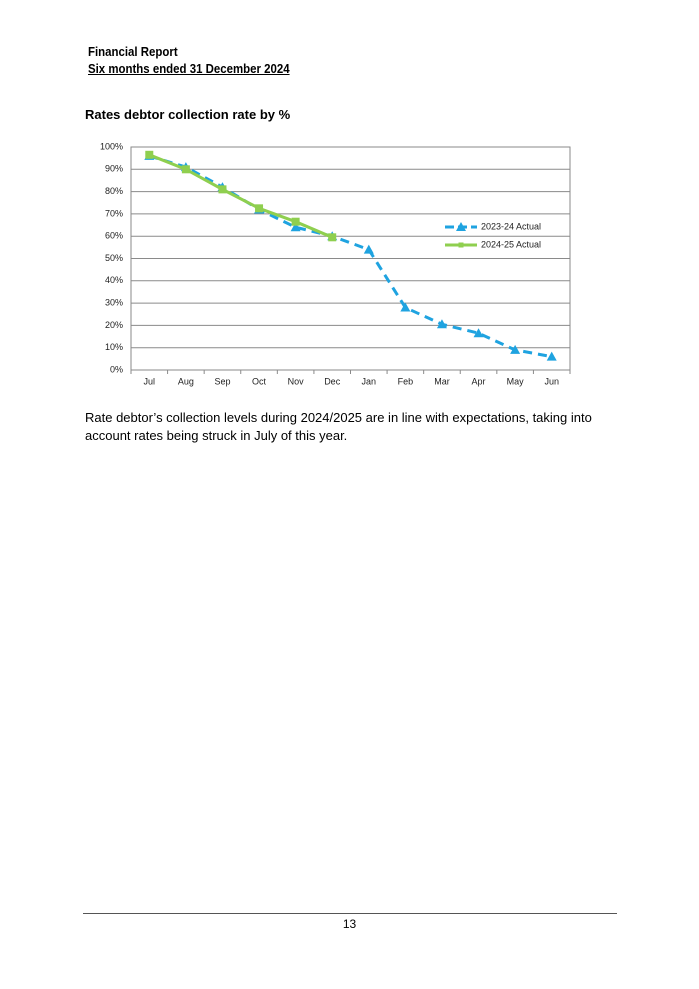 The image size is (699, 989). Describe the element at coordinates (114, 213) in the screenshot. I see `y-tick-label: 70%` at that location.